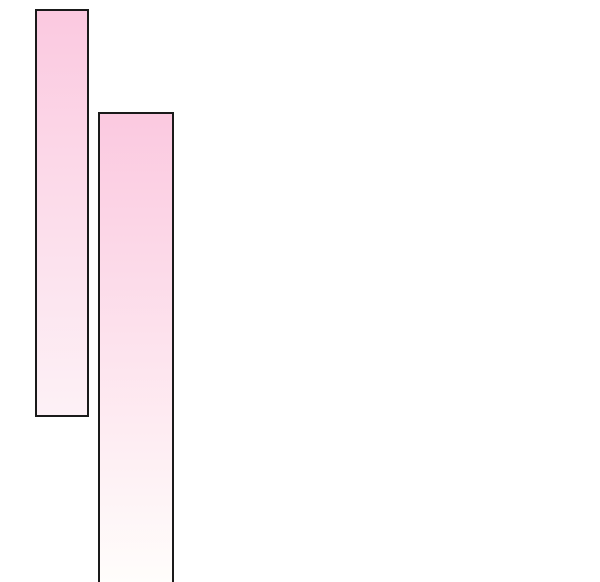  What do you see at coordinates (62, 213) in the screenshot?
I see `left-comic-panel` at bounding box center [62, 213].